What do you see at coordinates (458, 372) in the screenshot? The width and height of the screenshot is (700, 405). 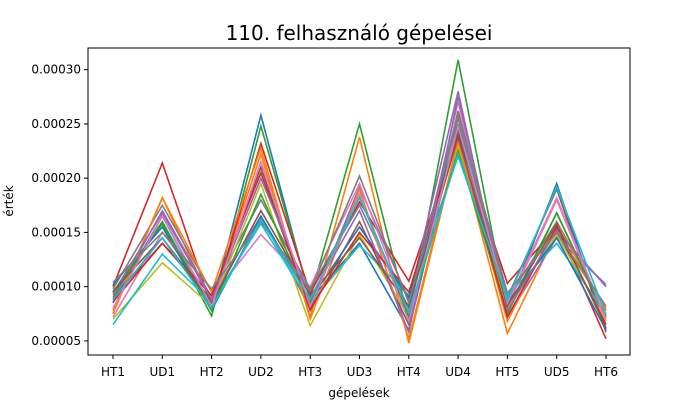 I see `x-tick-label: UD4` at bounding box center [458, 372].